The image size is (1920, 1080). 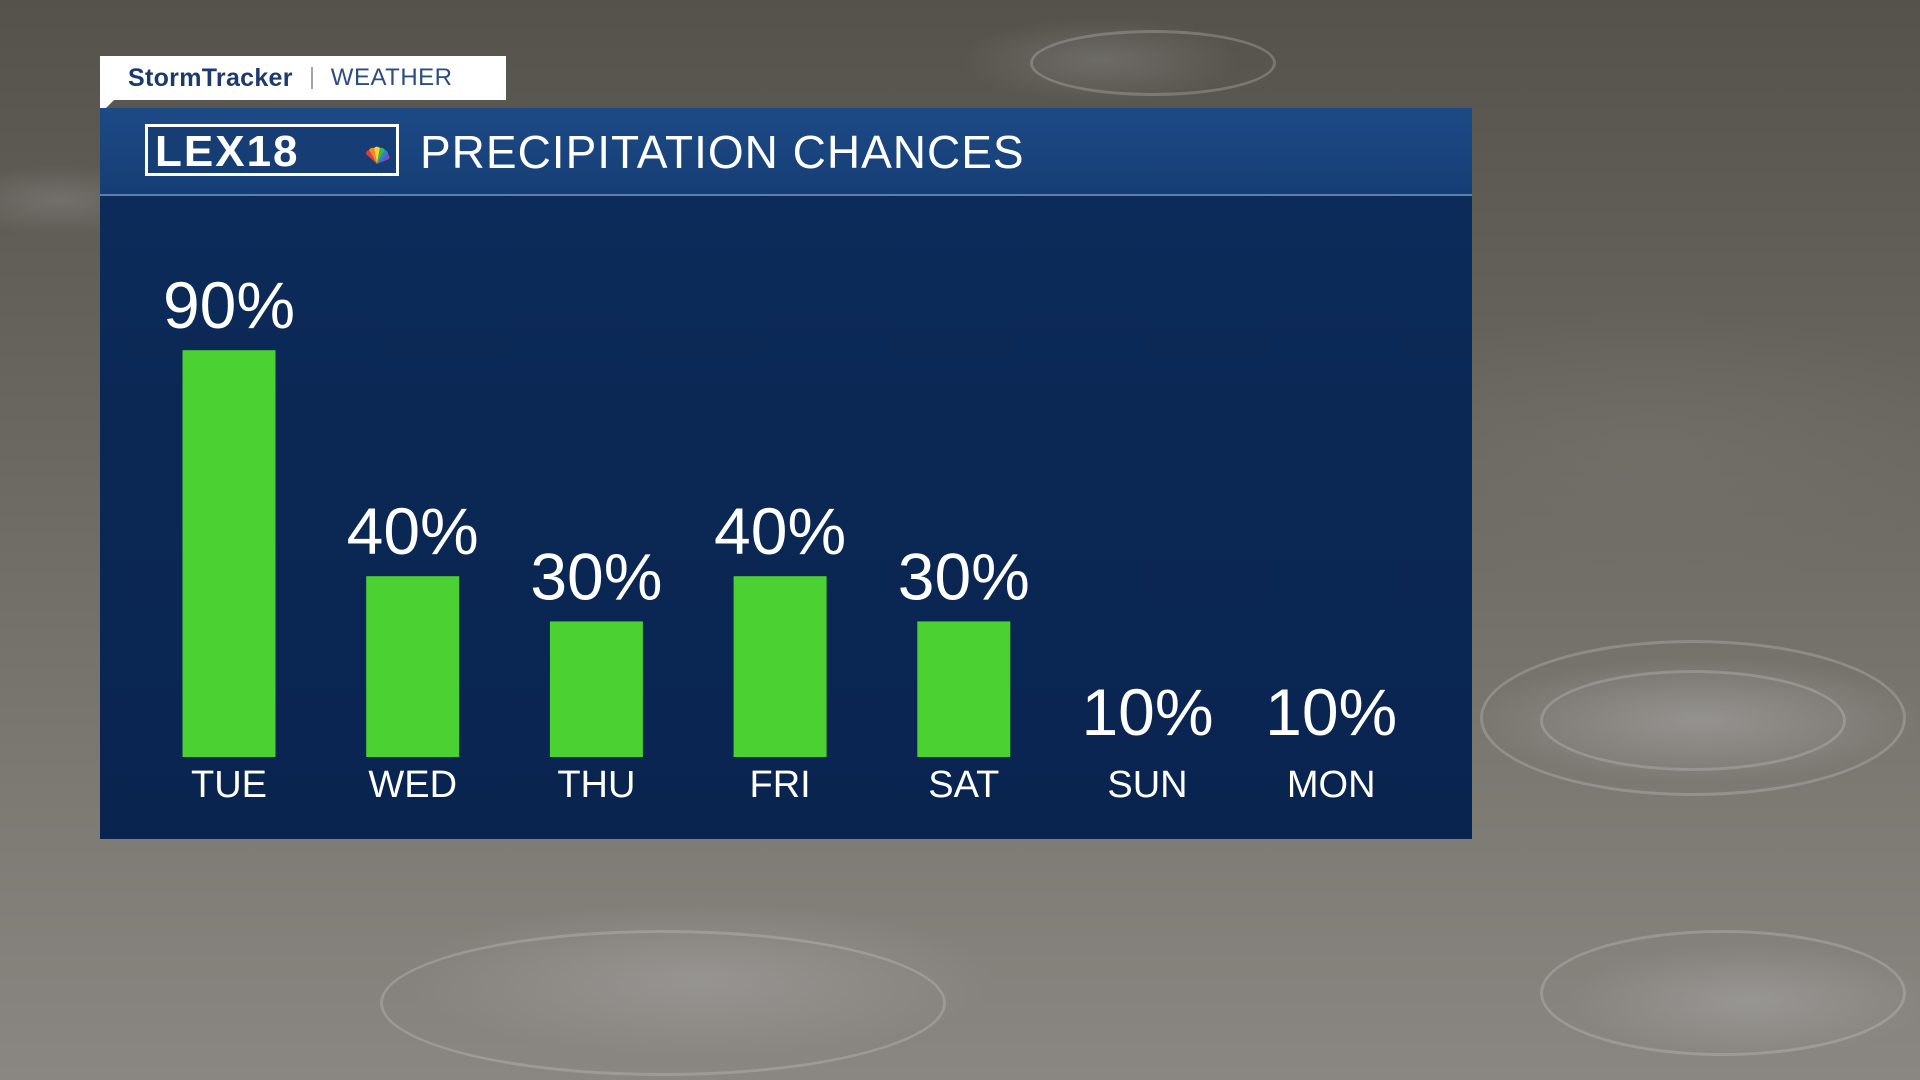 What do you see at coordinates (780, 666) in the screenshot?
I see `bar-fri` at bounding box center [780, 666].